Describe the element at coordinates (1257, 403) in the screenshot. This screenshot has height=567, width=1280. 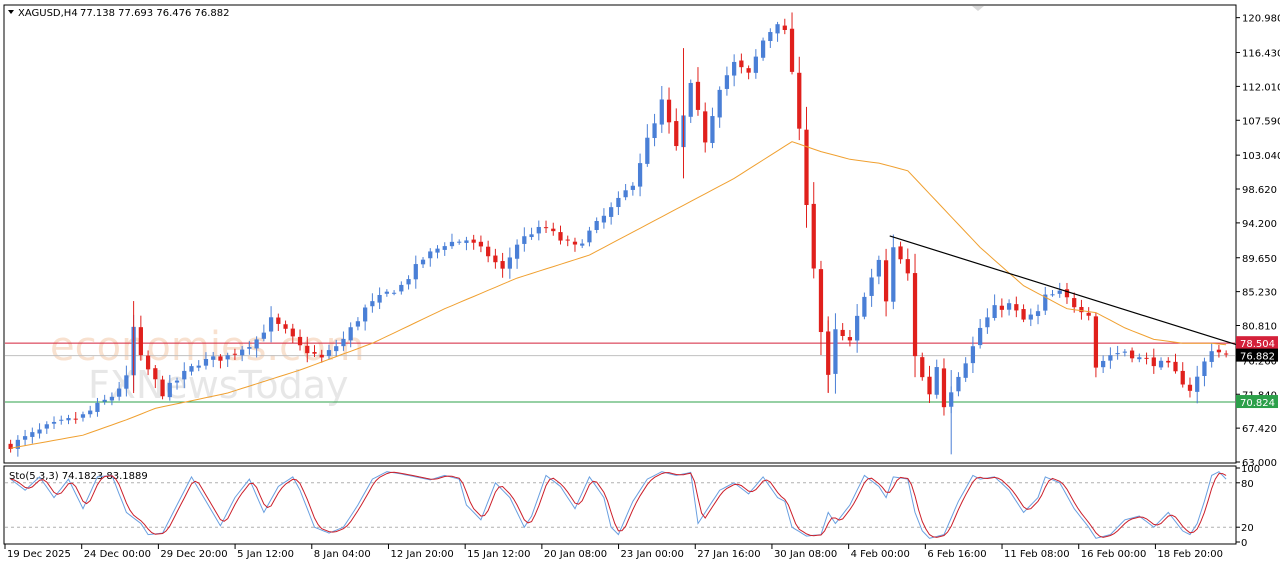
I see `support-label-text: 70.824` at that location.